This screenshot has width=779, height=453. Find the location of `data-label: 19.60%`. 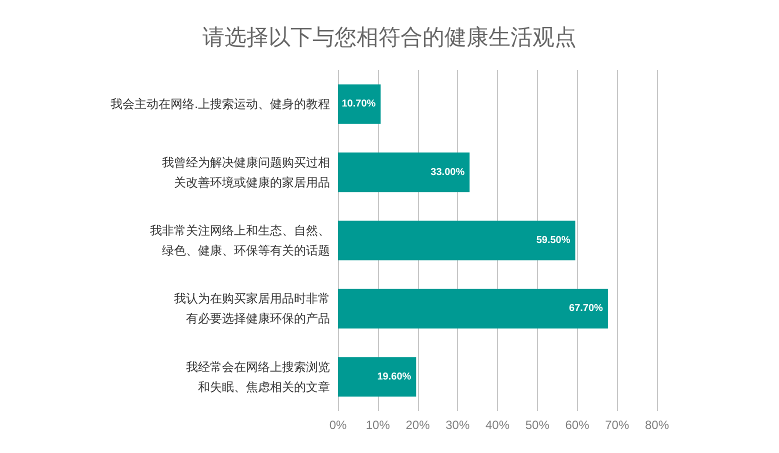

data-label: 19.60% is located at coordinates (394, 376).